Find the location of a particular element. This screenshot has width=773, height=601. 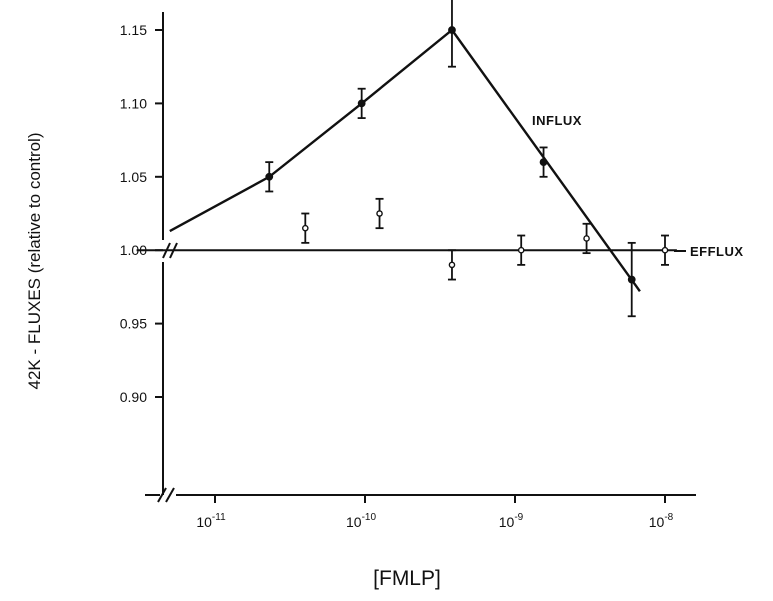

y-tick-label: 0.95 is located at coordinates (133, 324).